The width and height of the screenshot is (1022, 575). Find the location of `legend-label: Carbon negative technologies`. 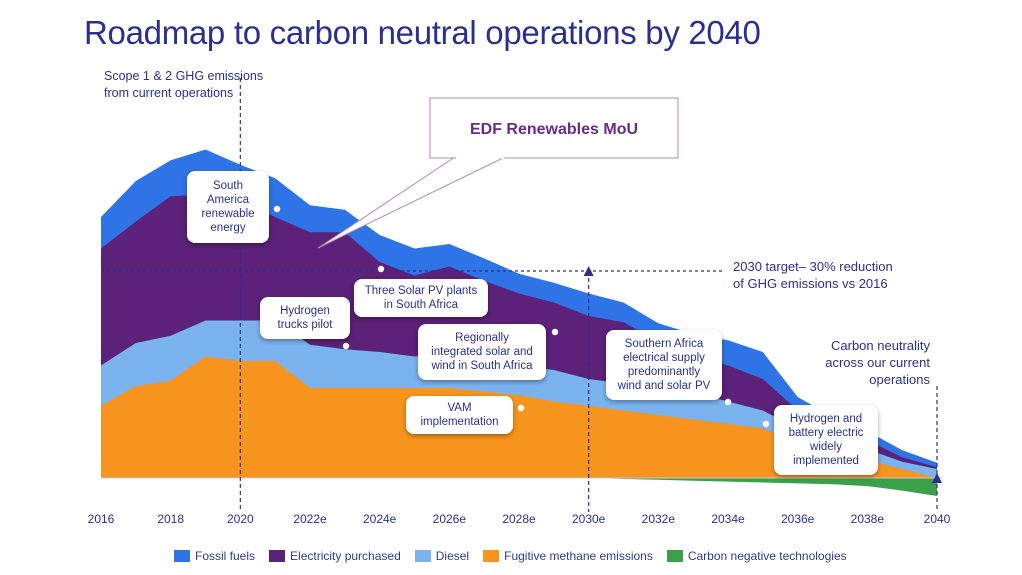

legend-label: Carbon negative technologies is located at coordinates (767, 556).